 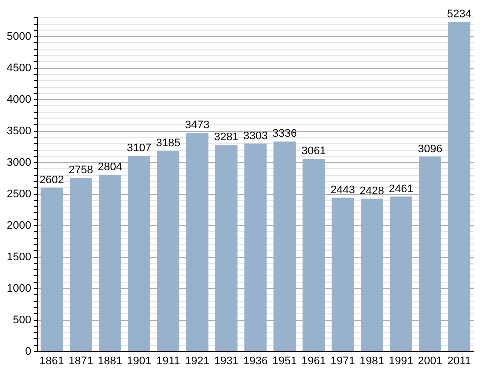 I want to click on data-label: 5234, so click(x=459, y=14).